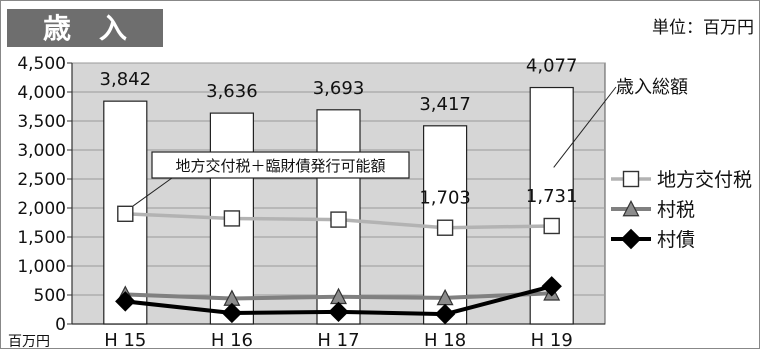 The width and height of the screenshot is (762, 351). I want to click on y-axis-label: 百万円, so click(29, 342).